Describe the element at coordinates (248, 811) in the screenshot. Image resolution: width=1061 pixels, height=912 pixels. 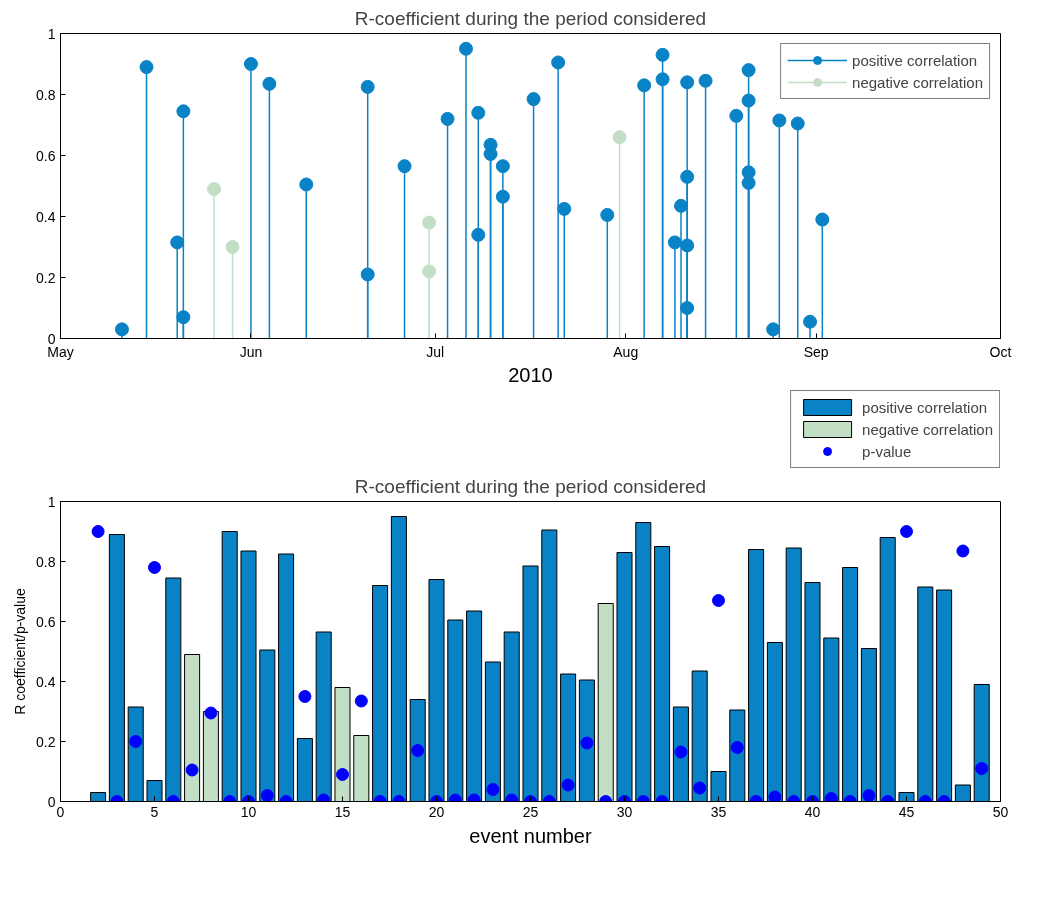
I see `x-tick-label: 10` at that location.